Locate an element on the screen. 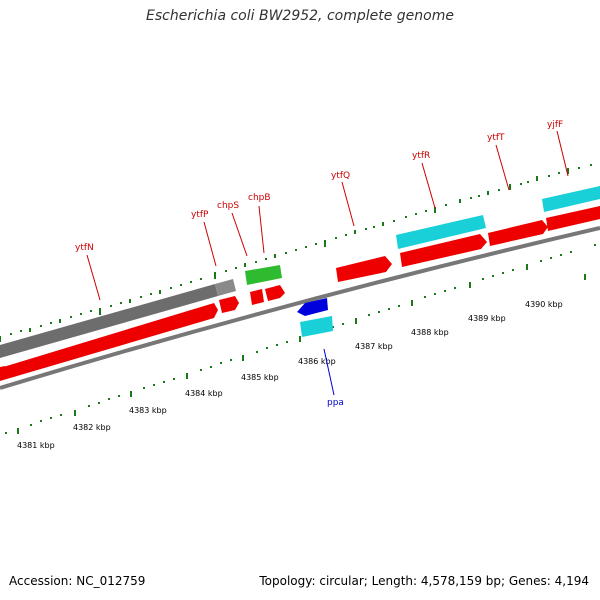 The width and height of the screenshot is (600, 600). cds-ppa is located at coordinates (312, 307).